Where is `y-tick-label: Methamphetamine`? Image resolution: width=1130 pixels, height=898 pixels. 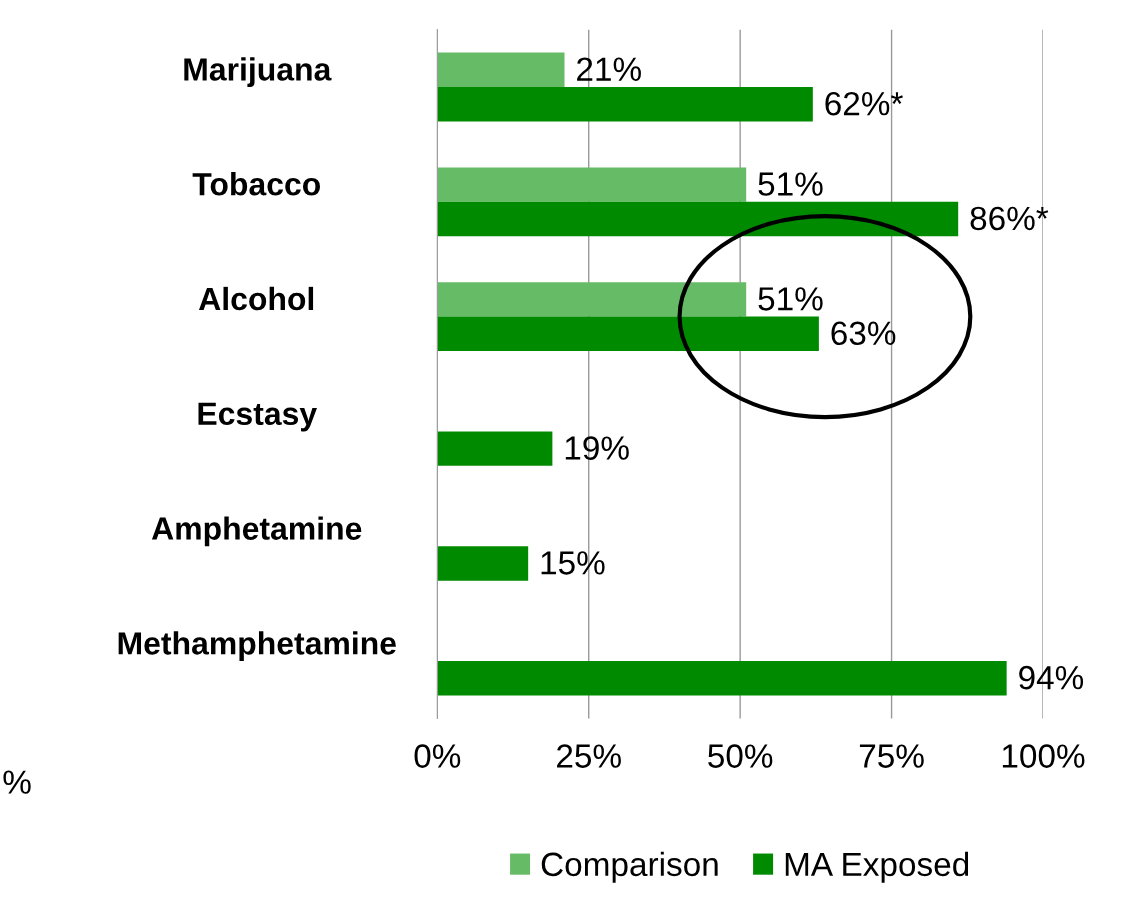 y-tick-label: Methamphetamine is located at coordinates (257, 646).